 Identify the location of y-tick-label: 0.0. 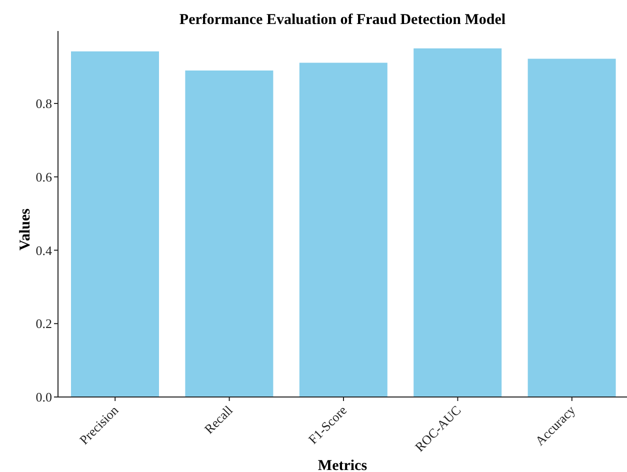
(44, 397).